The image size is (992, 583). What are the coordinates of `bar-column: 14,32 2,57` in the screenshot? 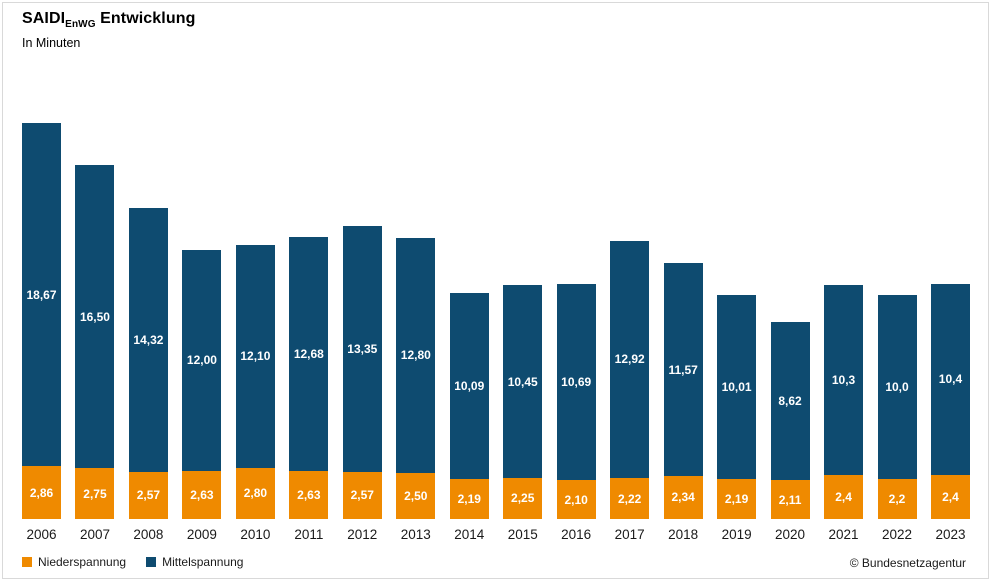 It's located at (148, 363).